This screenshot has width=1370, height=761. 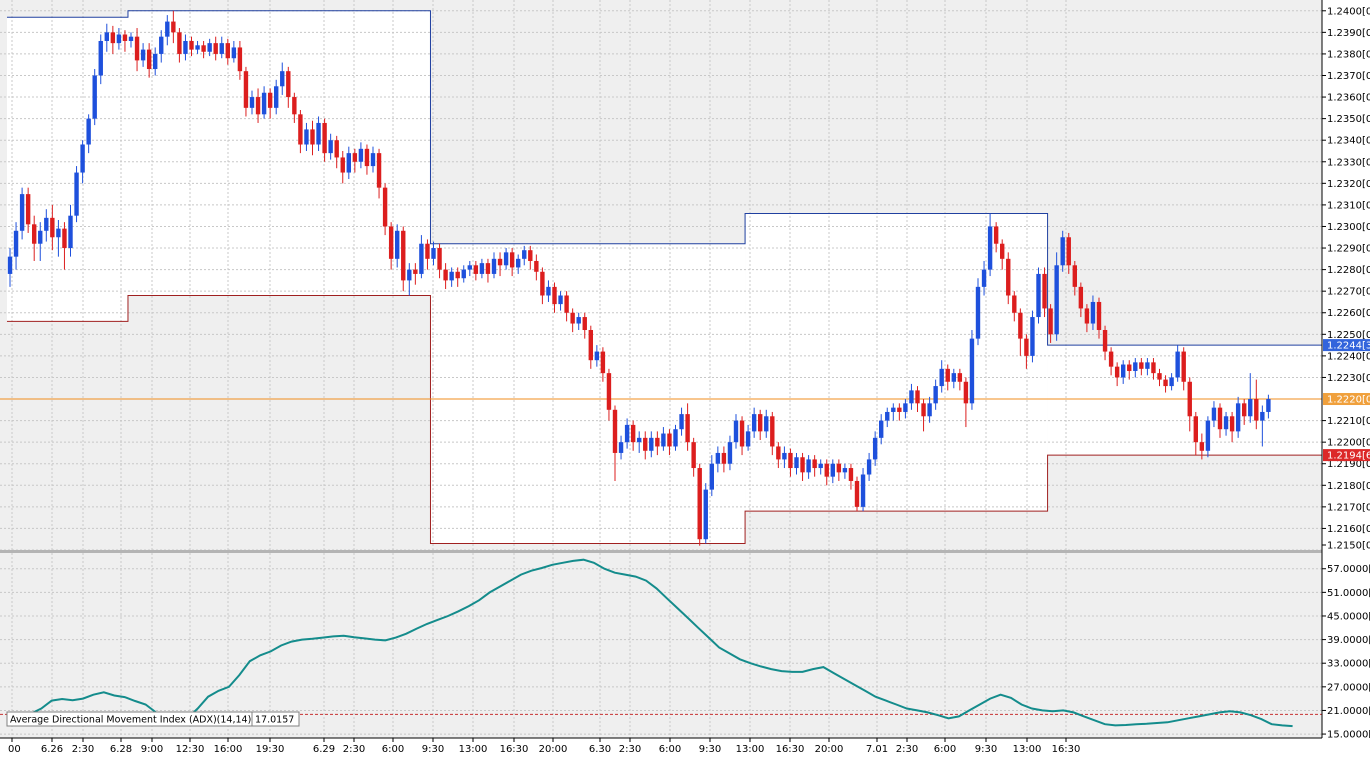 What do you see at coordinates (1348, 335) in the screenshot?
I see `price-tick-label: 1.2250[0` at bounding box center [1348, 335].